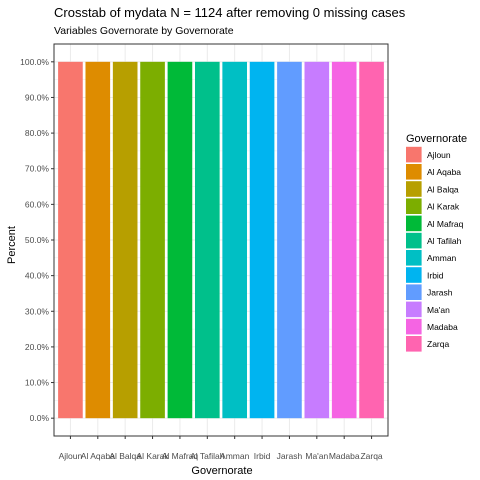 This screenshot has height=480, width=480. I want to click on x-tick-label: Jarash, so click(290, 456).